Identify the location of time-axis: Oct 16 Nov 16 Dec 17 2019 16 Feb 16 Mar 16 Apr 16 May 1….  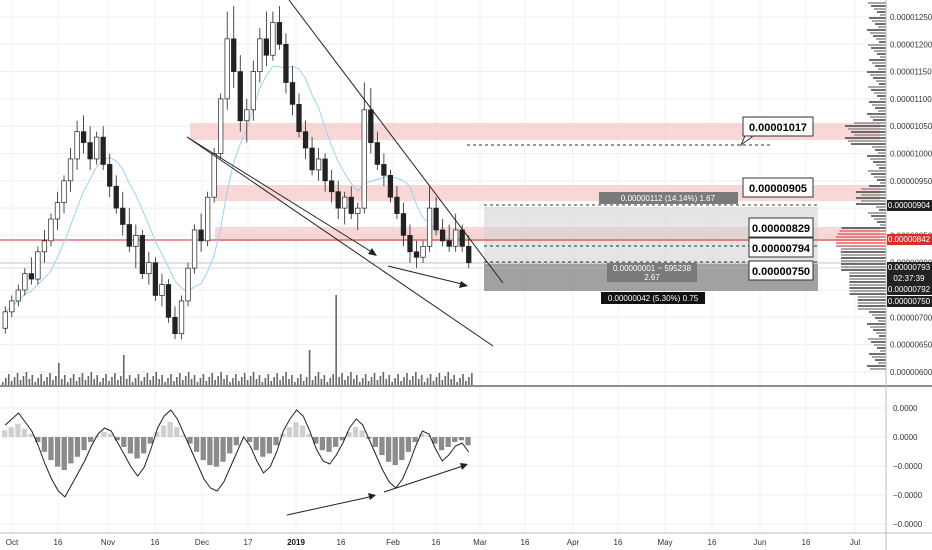
(433, 542).